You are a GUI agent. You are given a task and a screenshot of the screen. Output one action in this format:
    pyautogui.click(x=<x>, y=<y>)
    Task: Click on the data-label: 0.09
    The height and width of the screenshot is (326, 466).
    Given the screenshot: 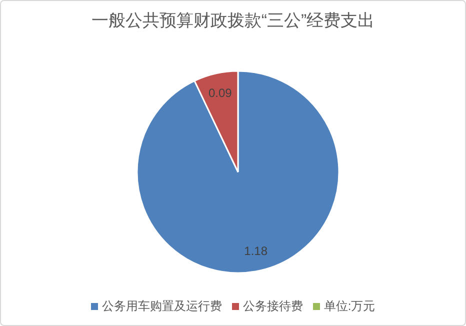 What is the action you would take?
    pyautogui.click(x=220, y=93)
    